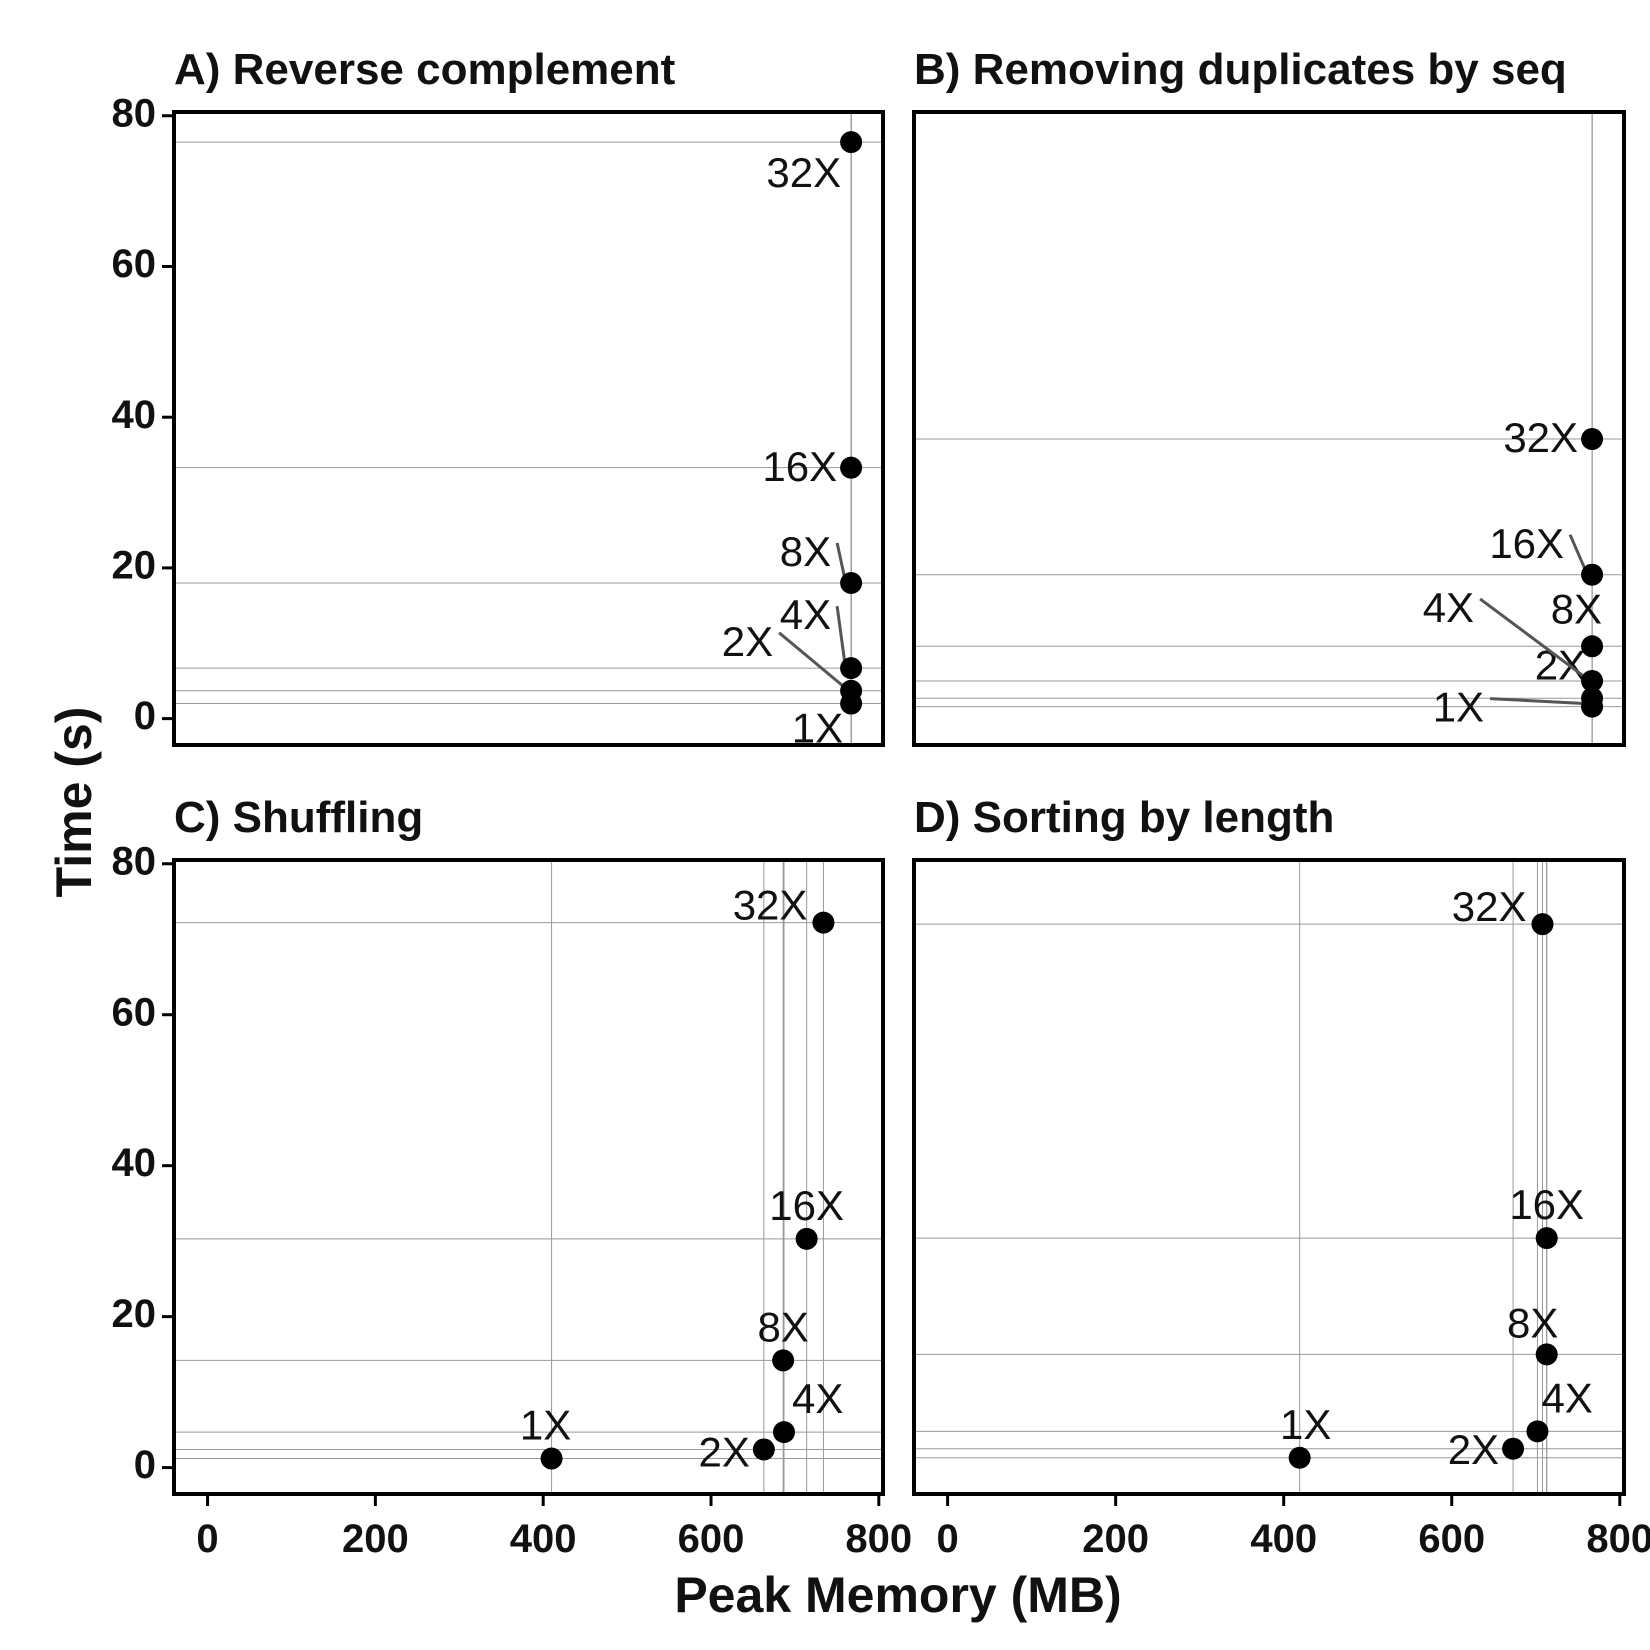 The width and height of the screenshot is (1650, 1650). What do you see at coordinates (1240, 69) in the screenshot?
I see `panel-title: B) Removing duplicates by seq` at bounding box center [1240, 69].